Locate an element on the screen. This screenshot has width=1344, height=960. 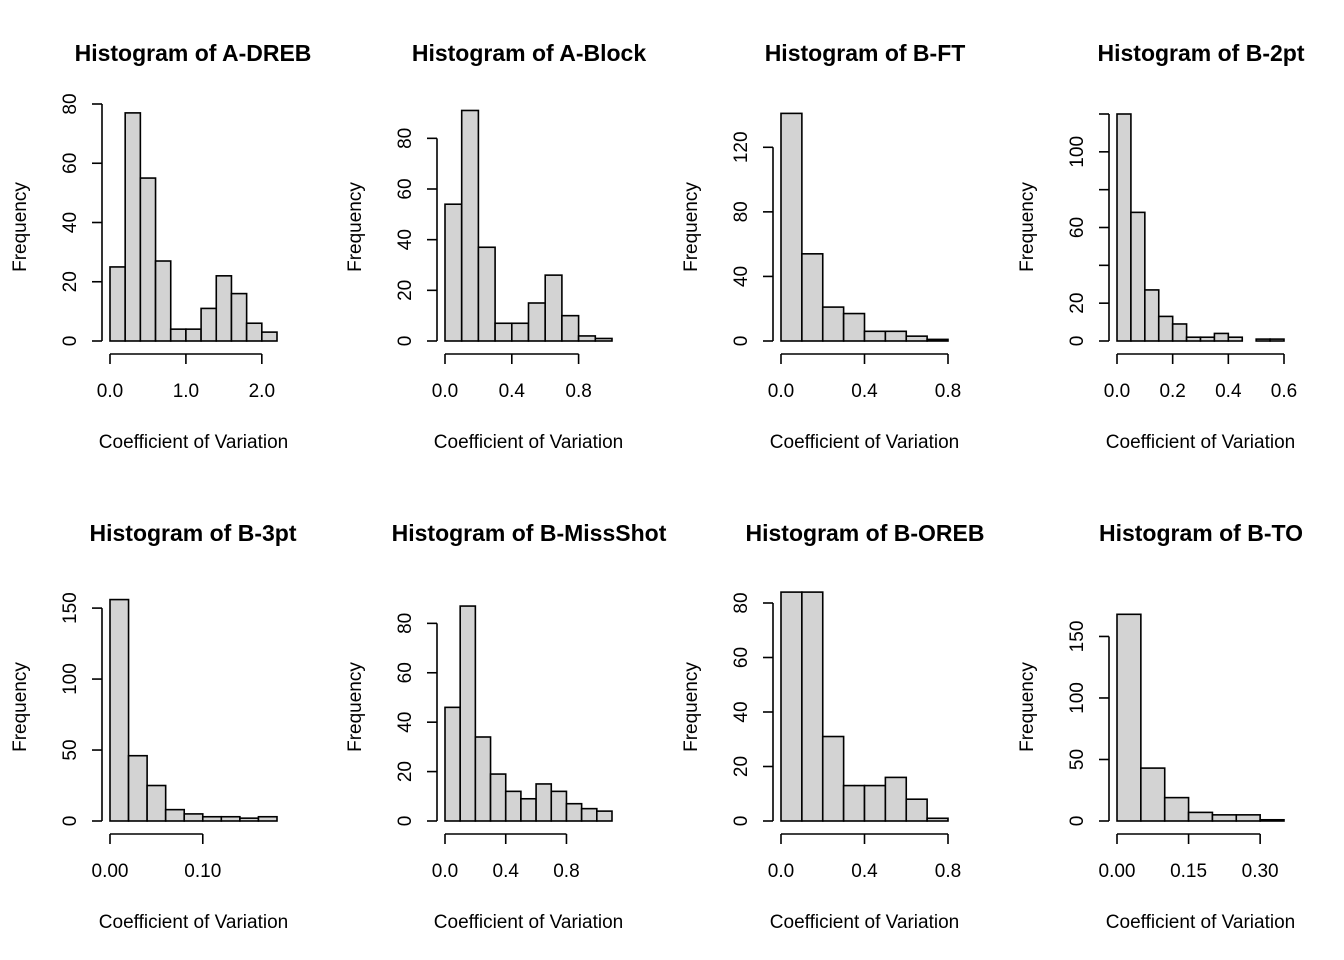
x-tick-label: 2.0 is located at coordinates (262, 391).